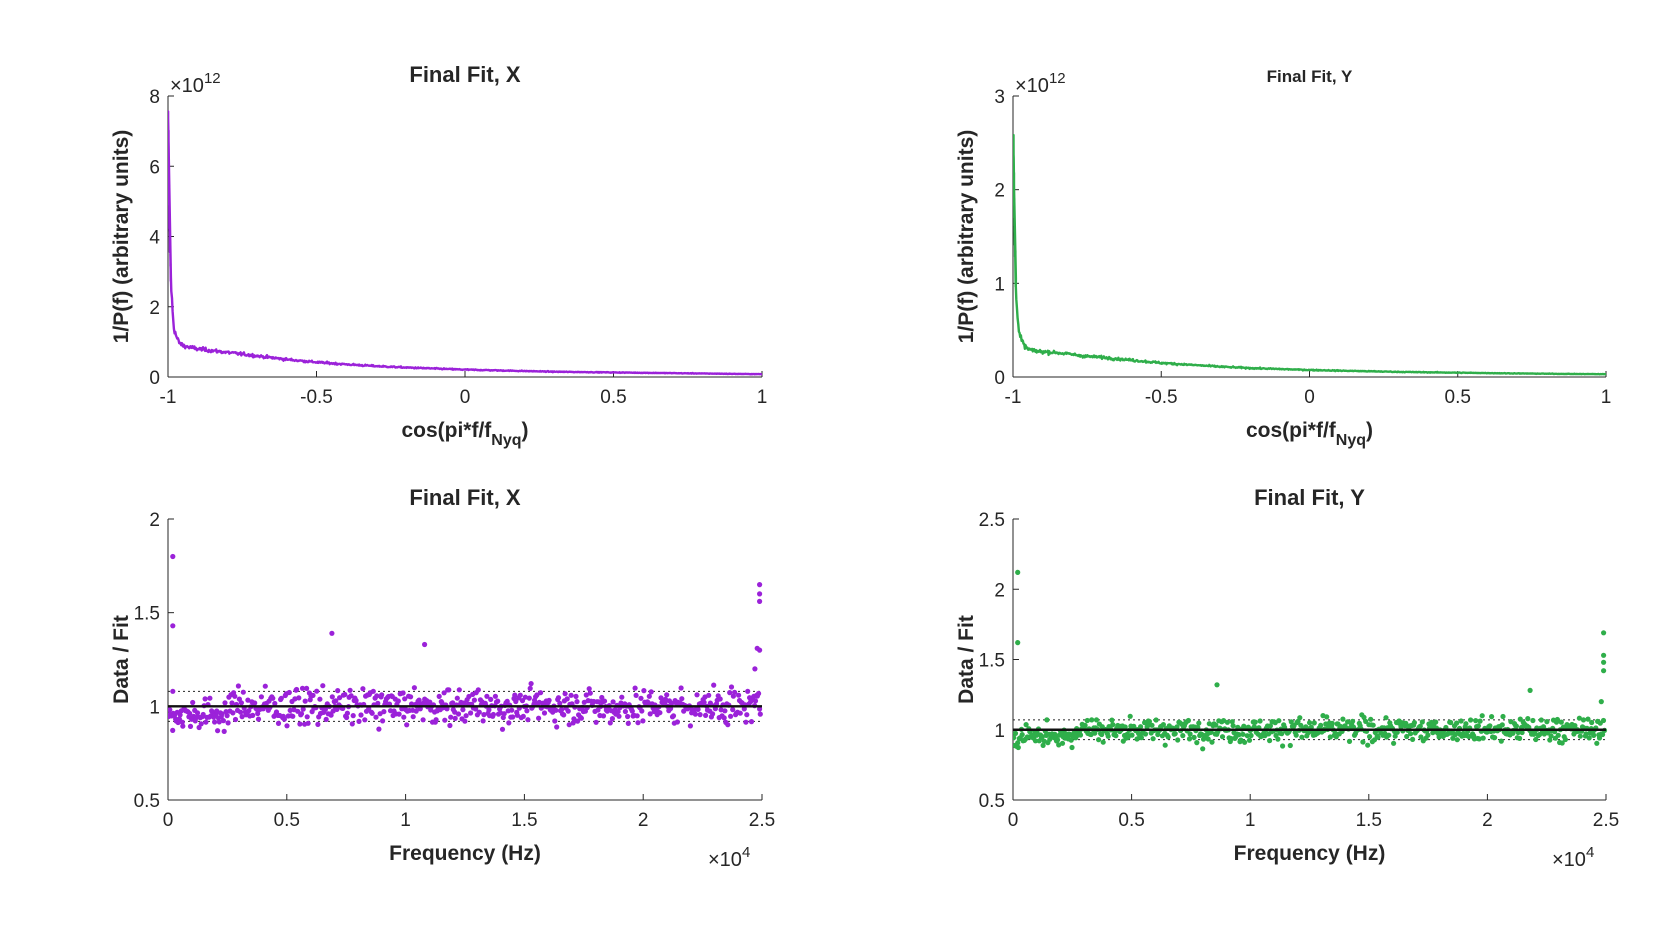 Image resolution: width=1680 pixels, height=938 pixels. What do you see at coordinates (465, 243) in the screenshot?
I see `plot-area` at bounding box center [465, 243].